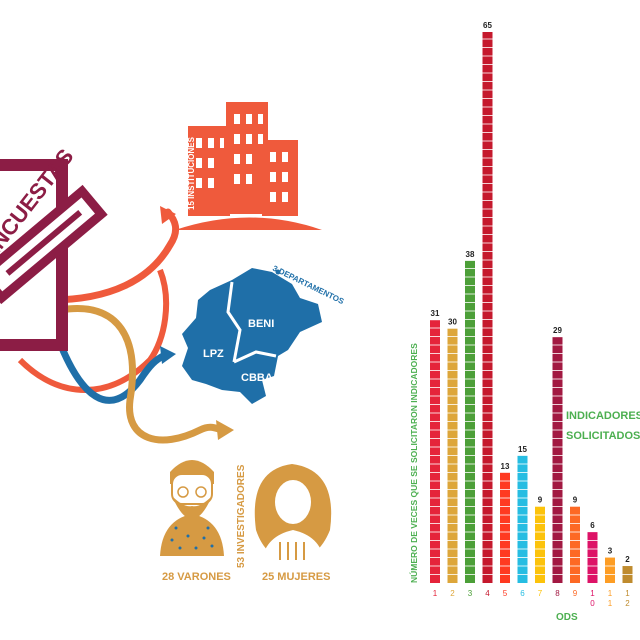  I want to click on ribbon-gold, so click(141, 374).